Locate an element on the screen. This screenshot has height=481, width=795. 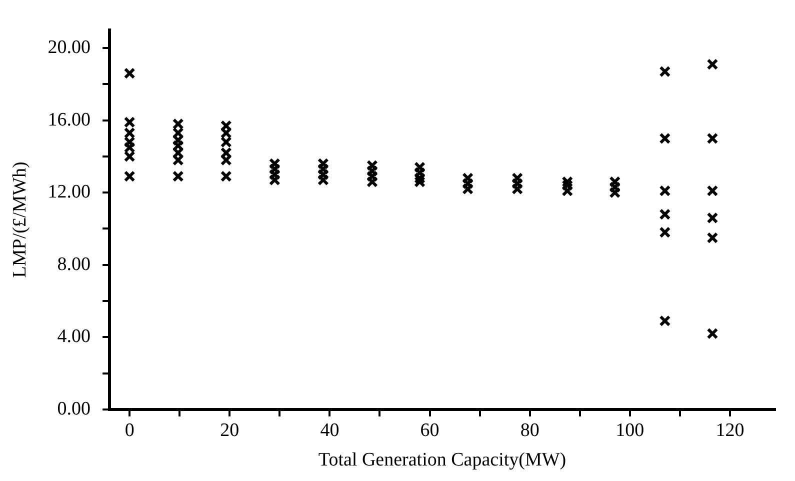
y-axis-title: LMP/(£/MWh) is located at coordinates (19, 220).